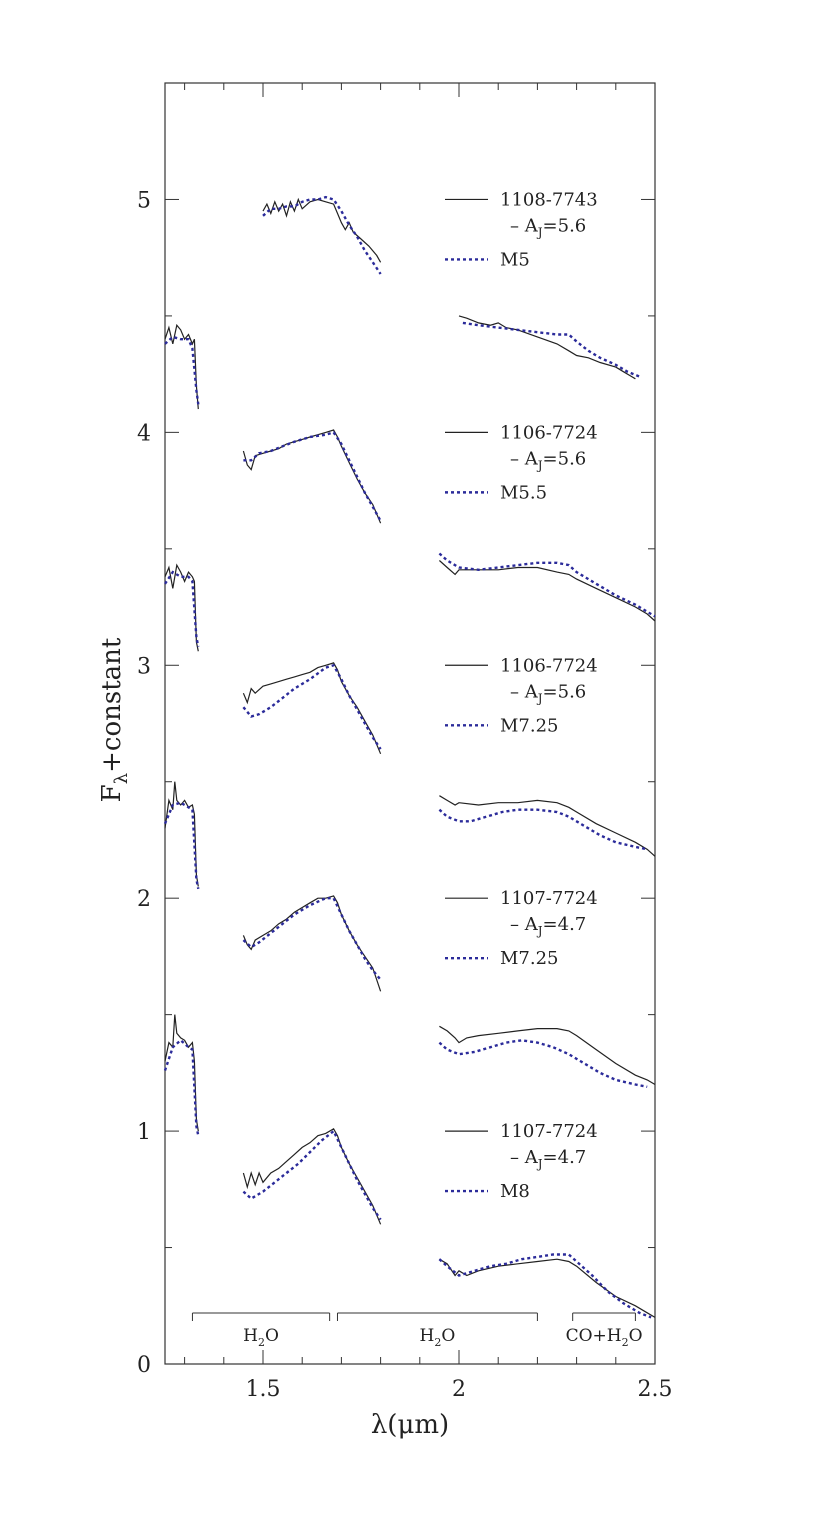 Image resolution: width=830 pixels, height=1528 pixels. I want to click on band-marker: CO+H2O, so click(604, 1330).